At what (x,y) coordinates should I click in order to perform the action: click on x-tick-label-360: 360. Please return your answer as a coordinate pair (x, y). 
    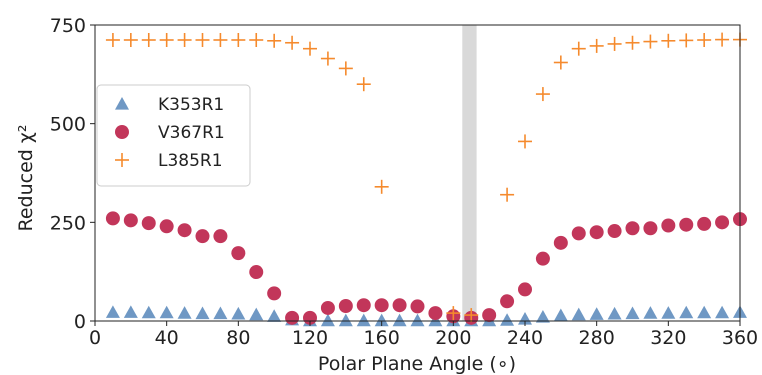
    Looking at the image, I should click on (740, 338).